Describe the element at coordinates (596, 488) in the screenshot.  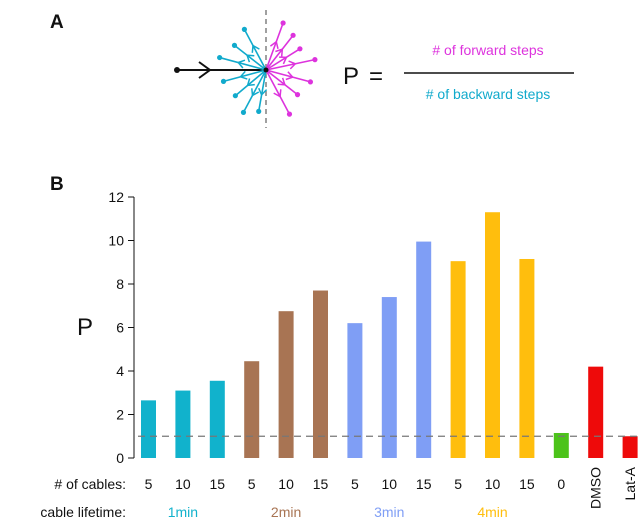
I see `x-tick-label: DMSO` at that location.